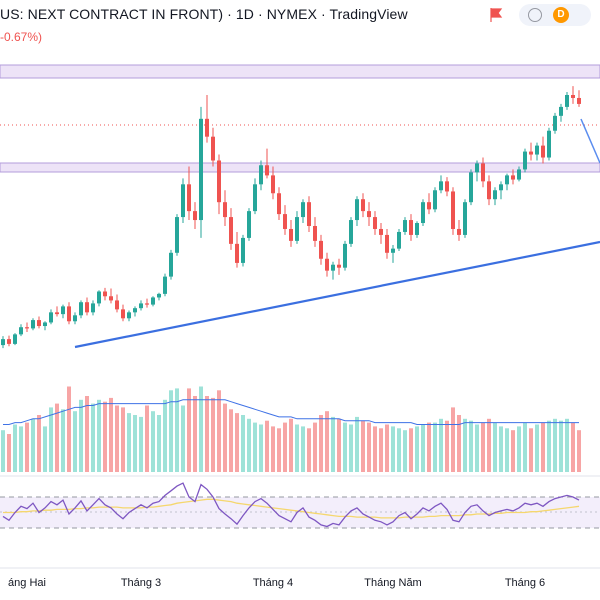  I want to click on symbol-name: US: NEXT CONTRACT IN FRONT), so click(112, 14).